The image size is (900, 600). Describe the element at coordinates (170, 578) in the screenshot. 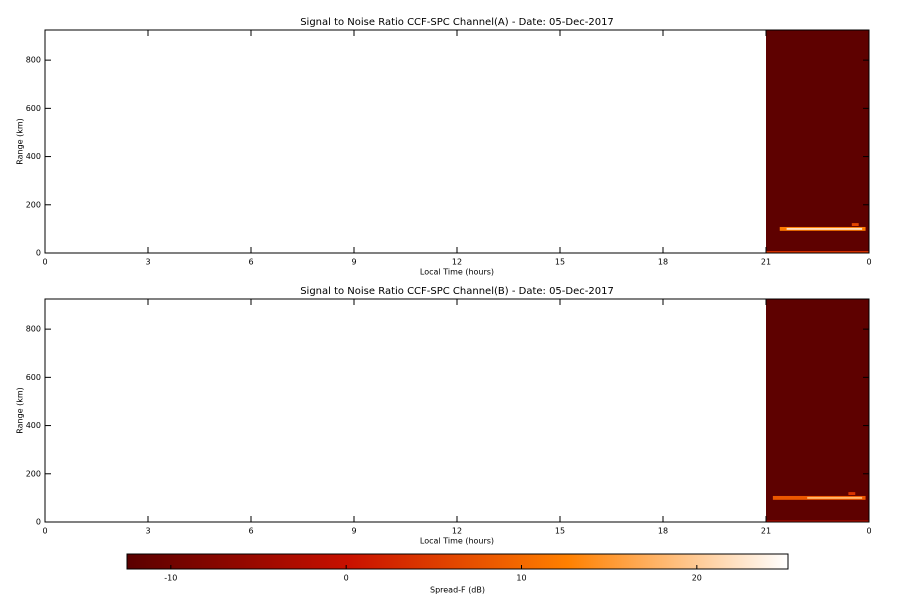

I see `colorbar-tick-label: -10` at that location.